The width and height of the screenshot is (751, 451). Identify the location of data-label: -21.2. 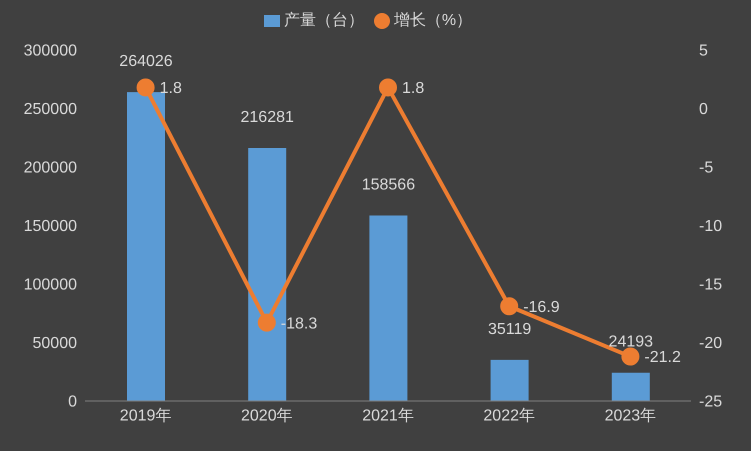
(662, 357).